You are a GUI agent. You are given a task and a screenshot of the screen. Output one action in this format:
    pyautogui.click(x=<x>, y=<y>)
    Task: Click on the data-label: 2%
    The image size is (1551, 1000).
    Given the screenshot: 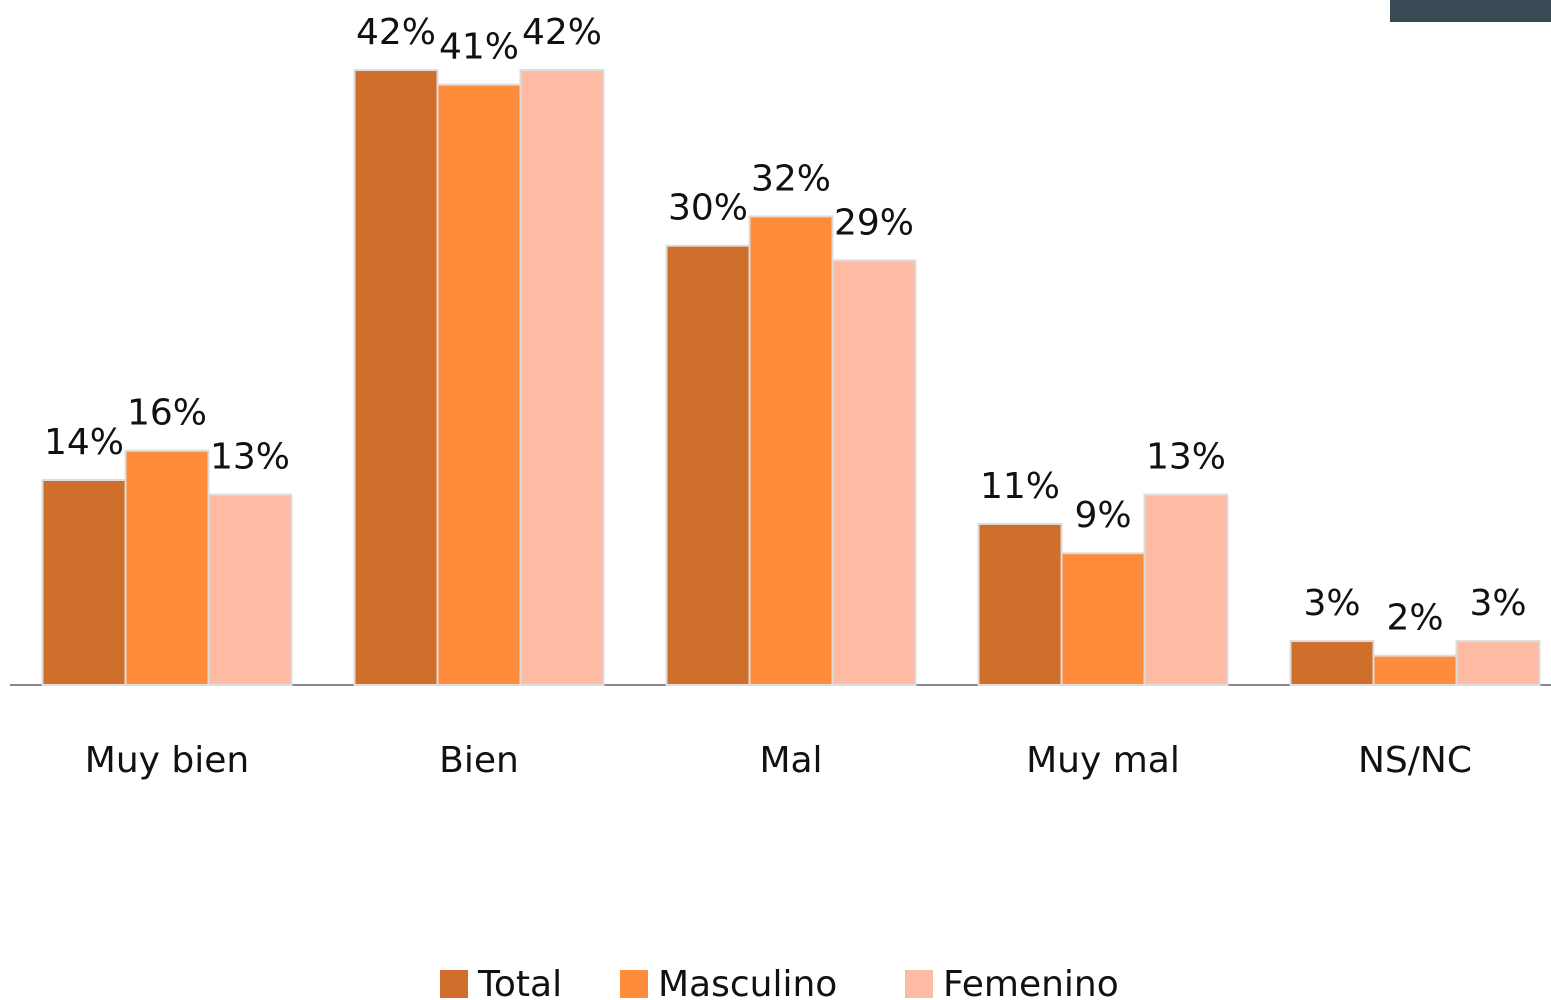 What is the action you would take?
    pyautogui.click(x=1414, y=618)
    